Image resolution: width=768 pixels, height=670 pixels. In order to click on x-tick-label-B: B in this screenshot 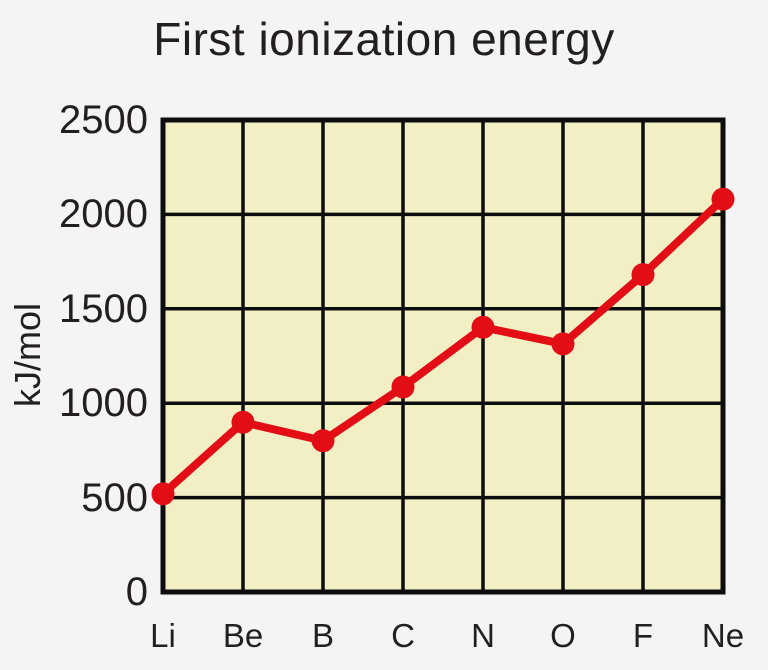, I will do `click(323, 635)`.